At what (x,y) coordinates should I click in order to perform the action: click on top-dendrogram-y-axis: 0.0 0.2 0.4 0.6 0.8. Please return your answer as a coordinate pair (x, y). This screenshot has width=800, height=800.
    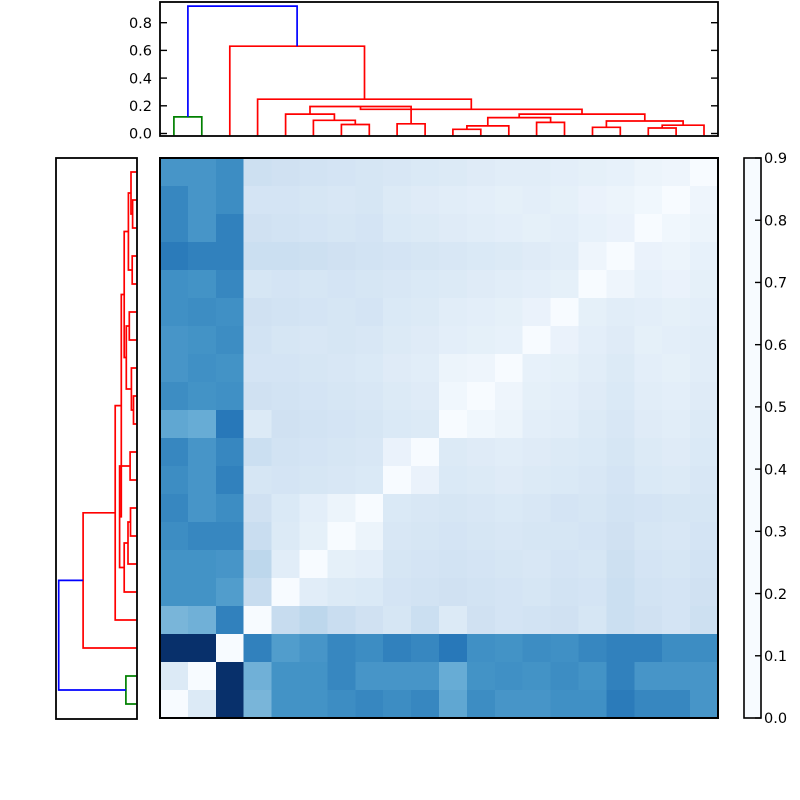
    Looking at the image, I should click on (423, 79).